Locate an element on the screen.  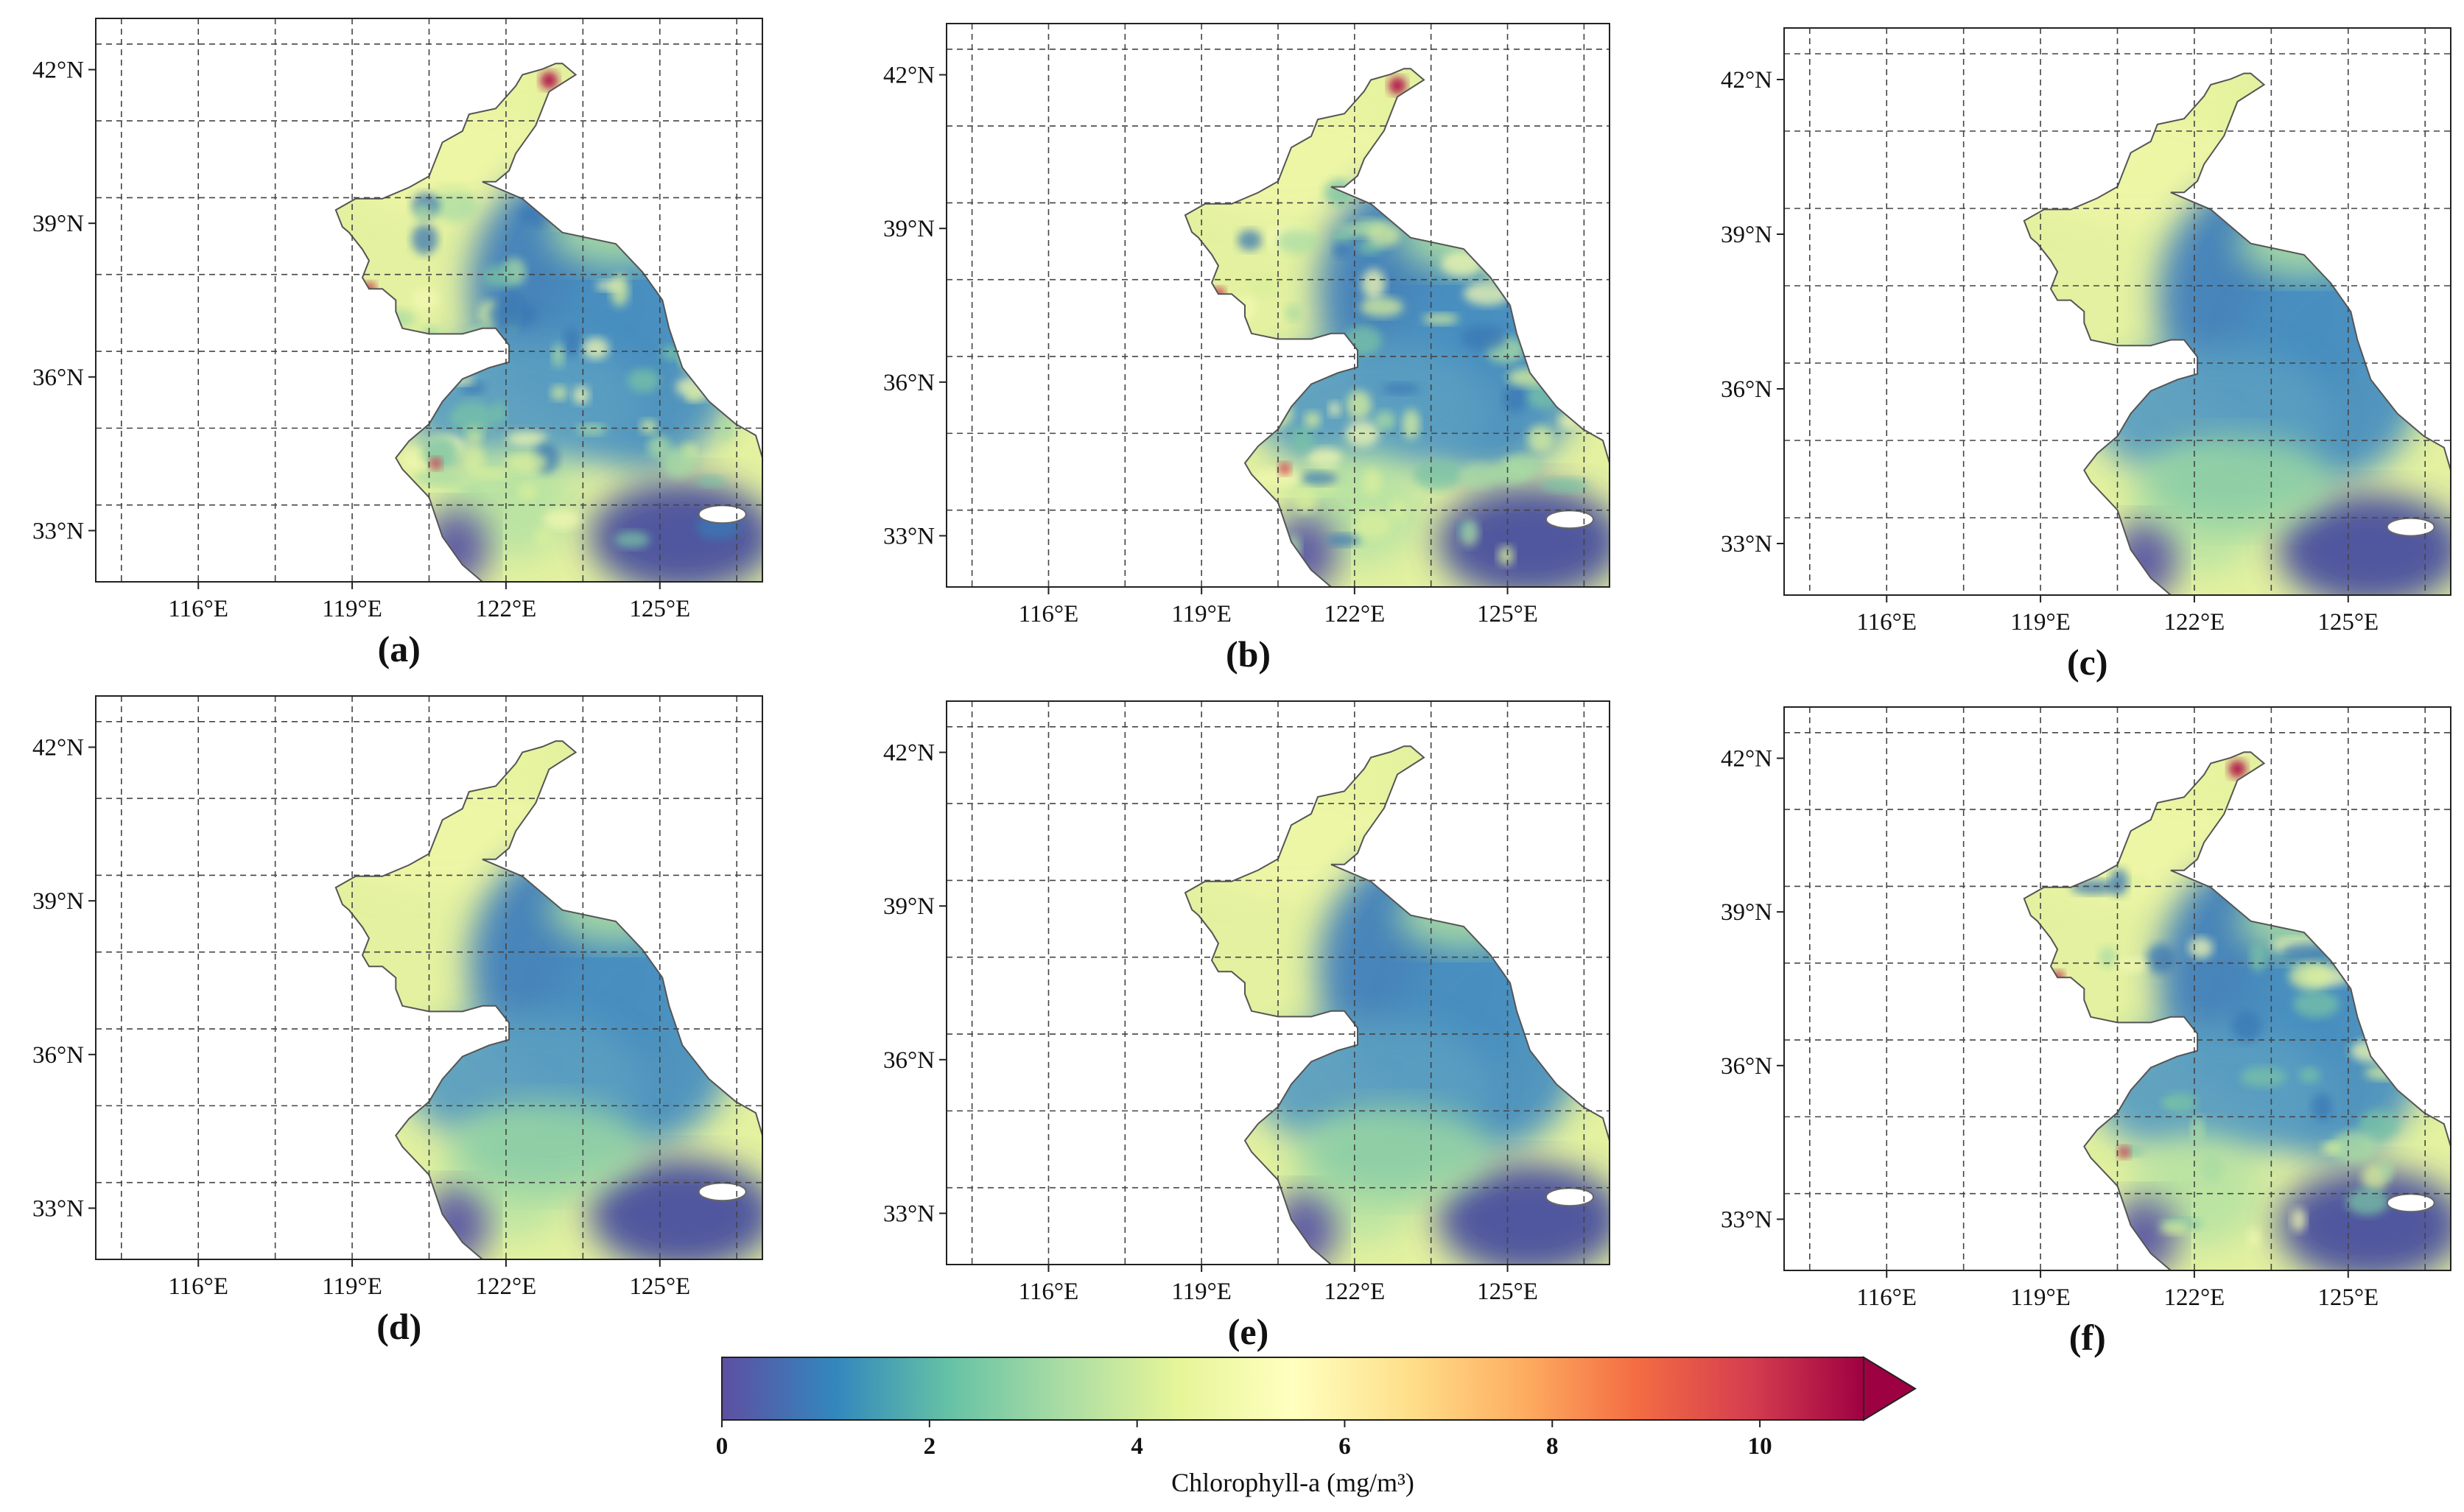
map-panel-3: 42°N 39°N 36°N 33°N 116°E 119°E 122°E 125°E (c) is located at coordinates (2086, 355).